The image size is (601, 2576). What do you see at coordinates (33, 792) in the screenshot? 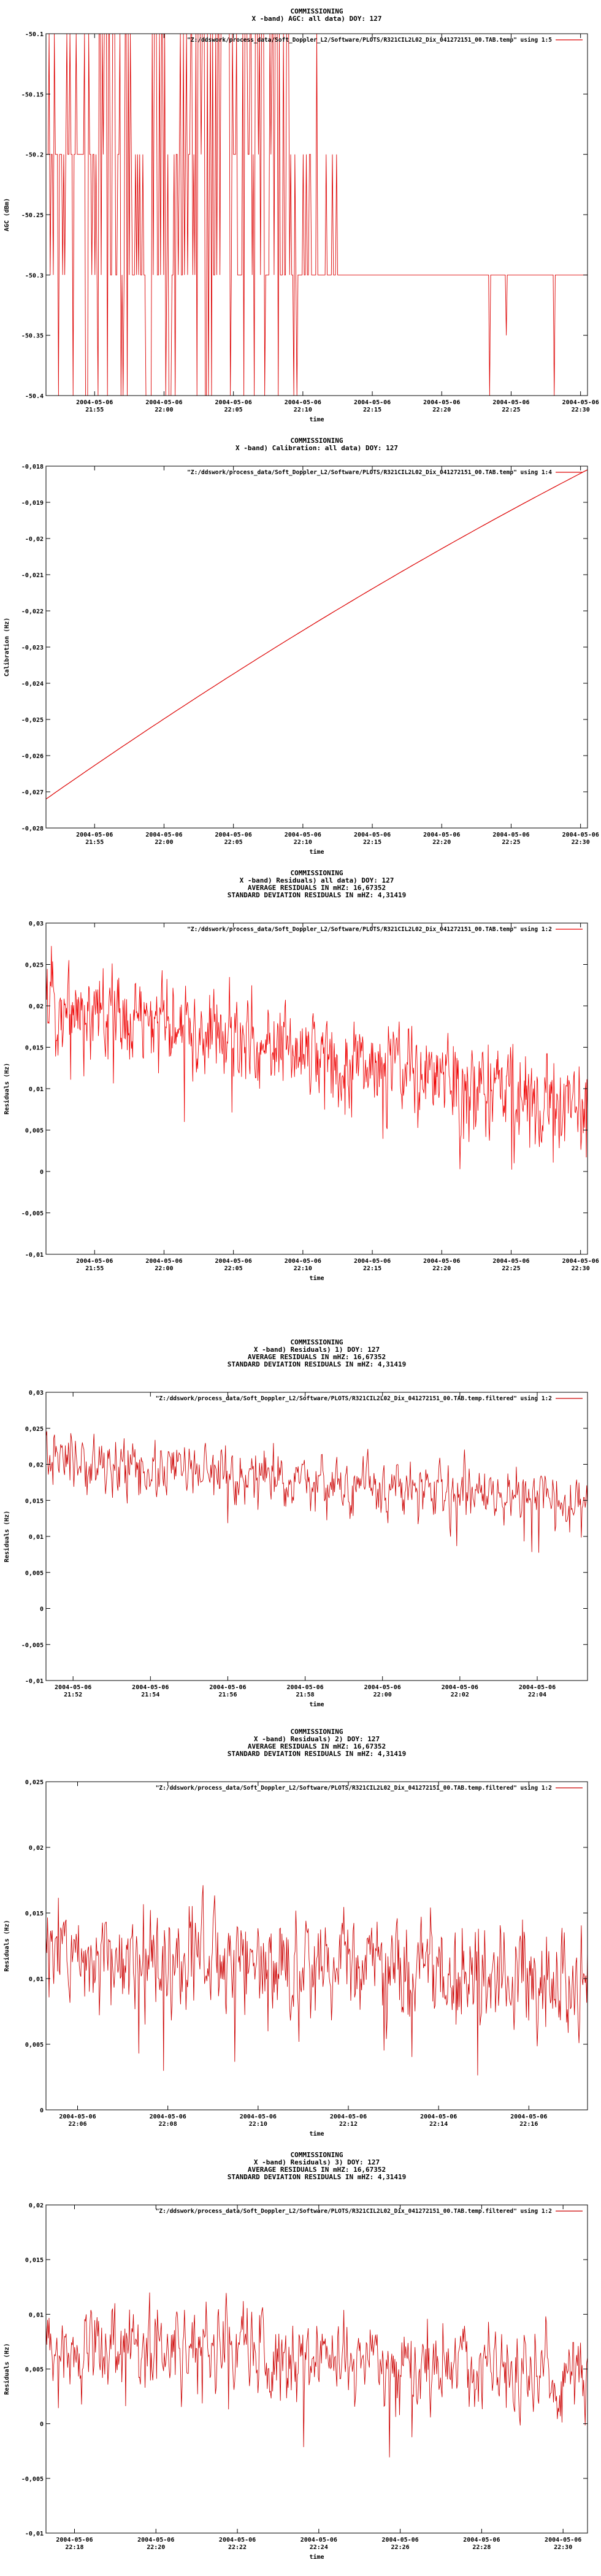
I see `ytick-label: -0,027` at bounding box center [33, 792].